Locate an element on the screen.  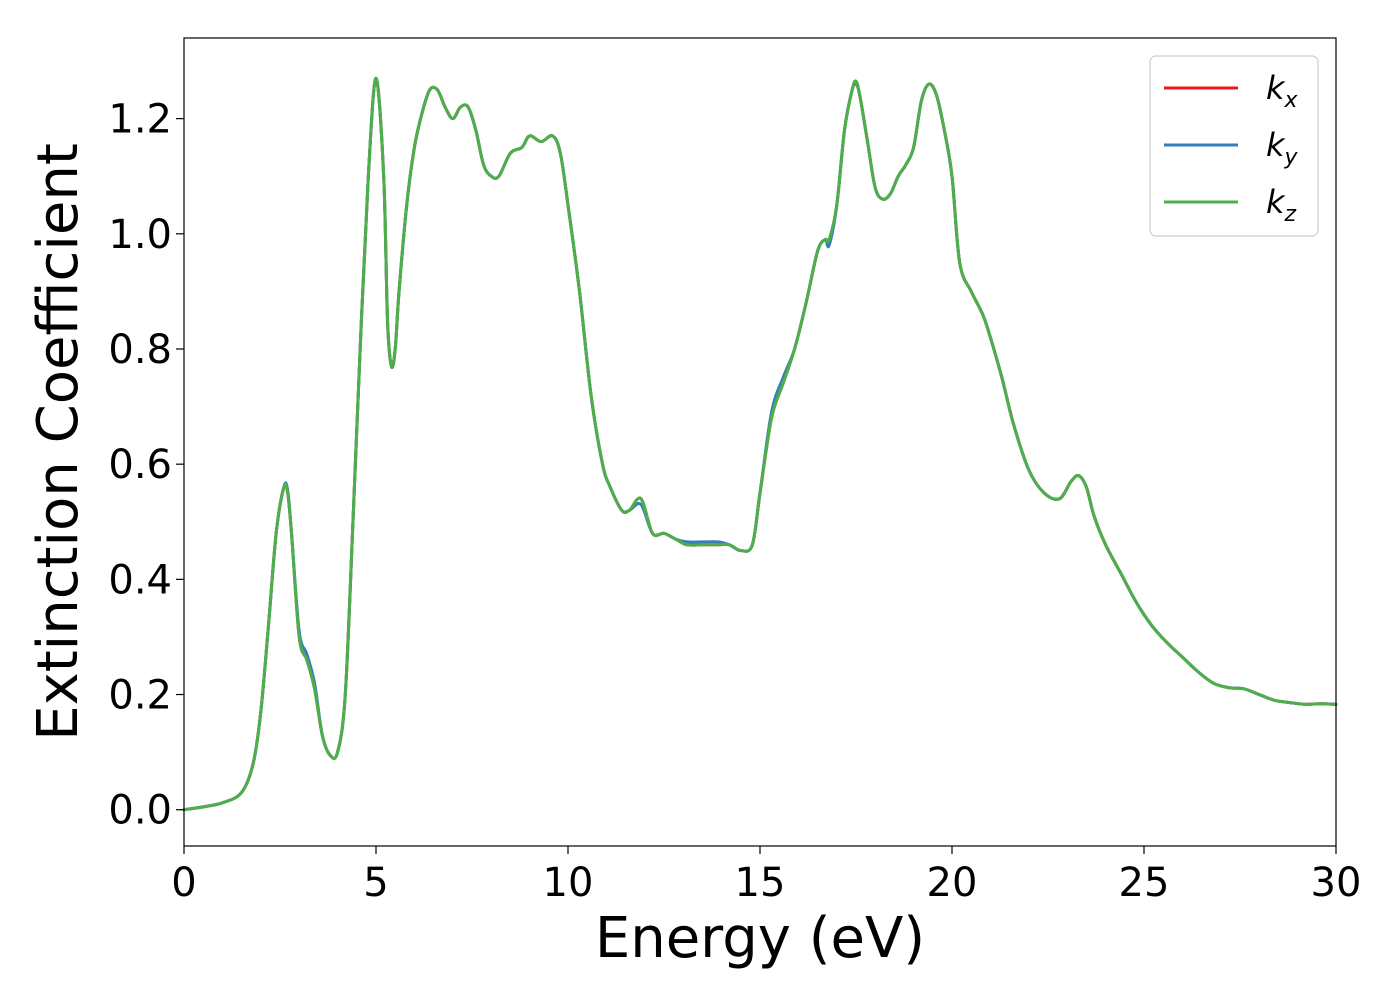
y-tick-label: 0.2 is located at coordinates (140, 696).